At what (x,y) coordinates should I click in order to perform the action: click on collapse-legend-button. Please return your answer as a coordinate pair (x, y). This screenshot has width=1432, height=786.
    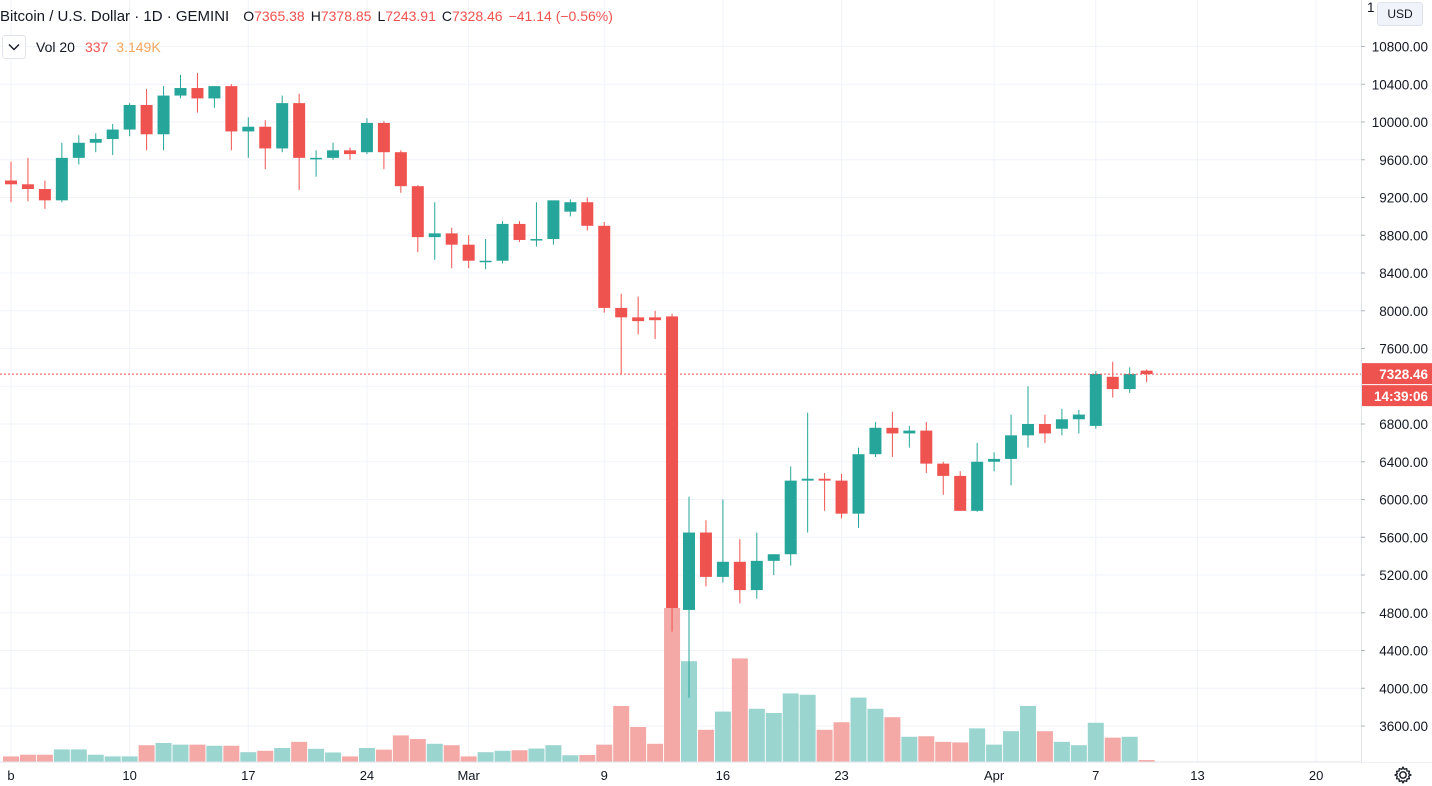
    Looking at the image, I should click on (14, 47).